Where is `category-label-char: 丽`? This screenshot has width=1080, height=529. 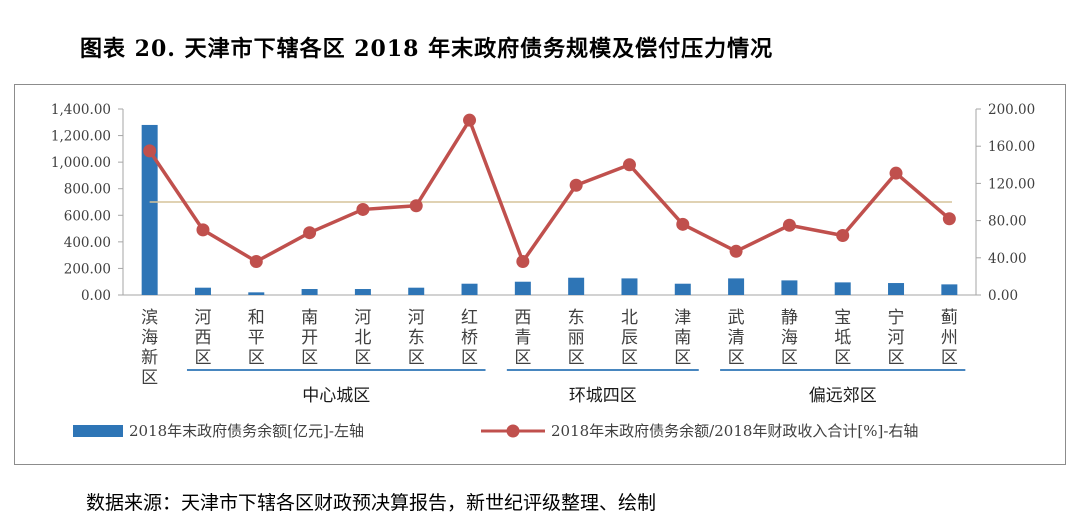
category-label-char: 丽 is located at coordinates (576, 338).